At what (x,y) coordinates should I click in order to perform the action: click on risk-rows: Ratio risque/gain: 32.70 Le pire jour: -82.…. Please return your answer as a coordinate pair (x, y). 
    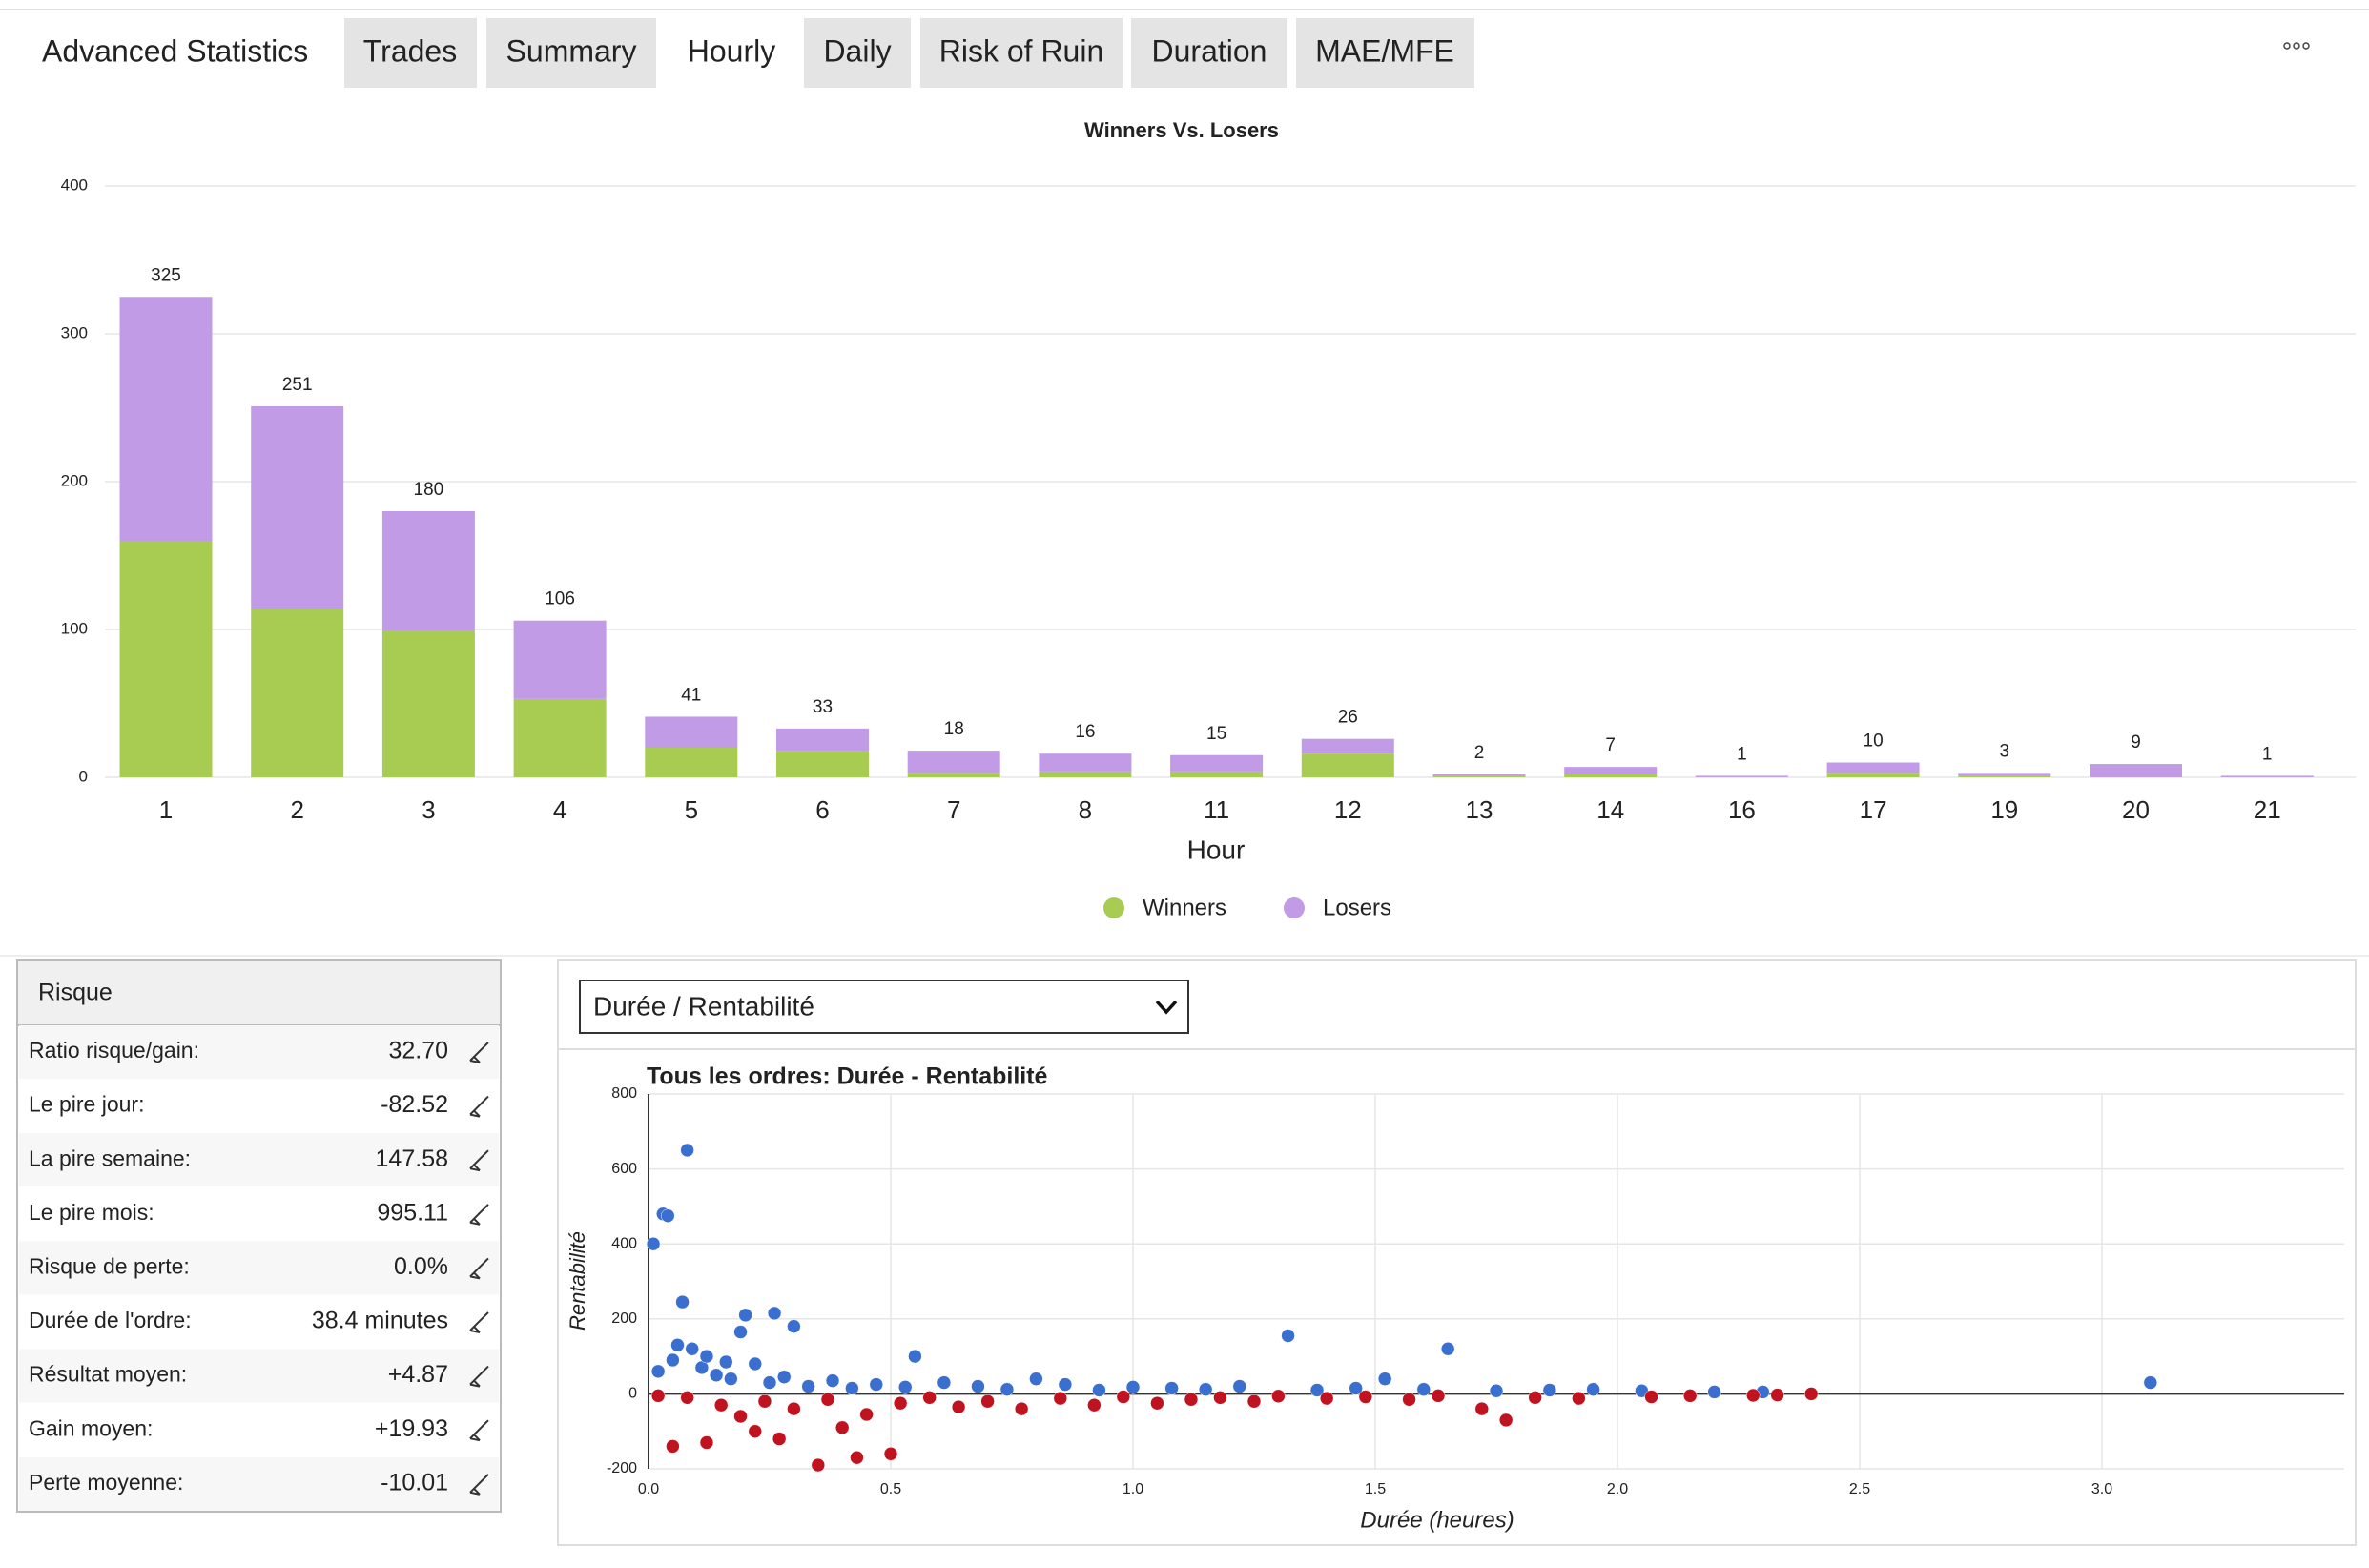
    Looking at the image, I should click on (259, 1268).